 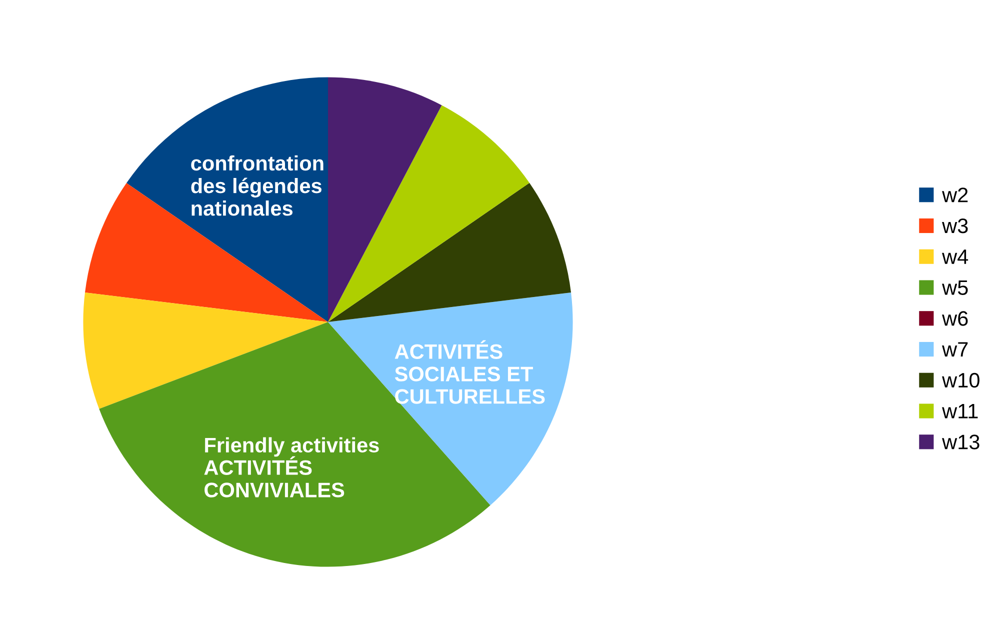 I want to click on legend-label: w10, so click(x=961, y=380).